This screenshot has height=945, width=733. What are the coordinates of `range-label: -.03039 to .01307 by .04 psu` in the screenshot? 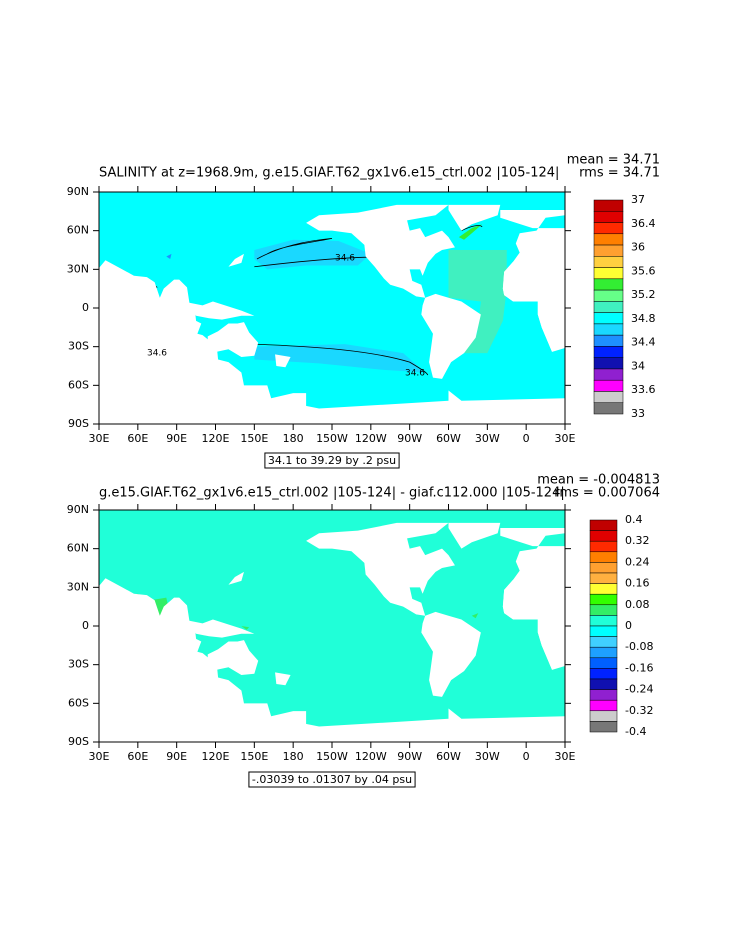 It's located at (332, 779).